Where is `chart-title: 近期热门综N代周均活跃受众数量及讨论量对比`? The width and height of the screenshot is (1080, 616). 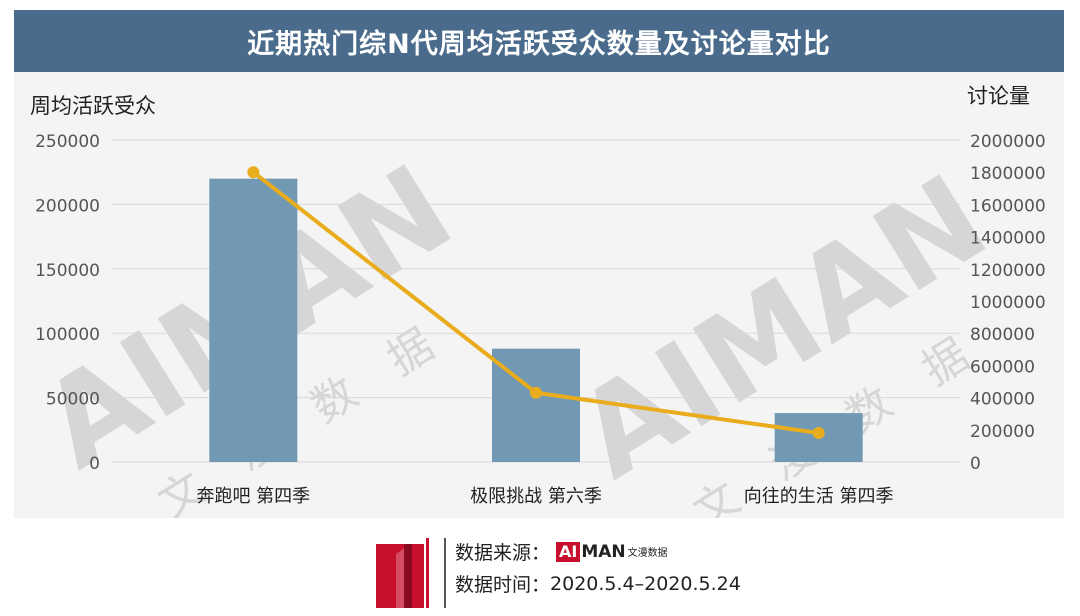 chart-title: 近期热门综N代周均活跃受众数量及讨论量对比 is located at coordinates (539, 44).